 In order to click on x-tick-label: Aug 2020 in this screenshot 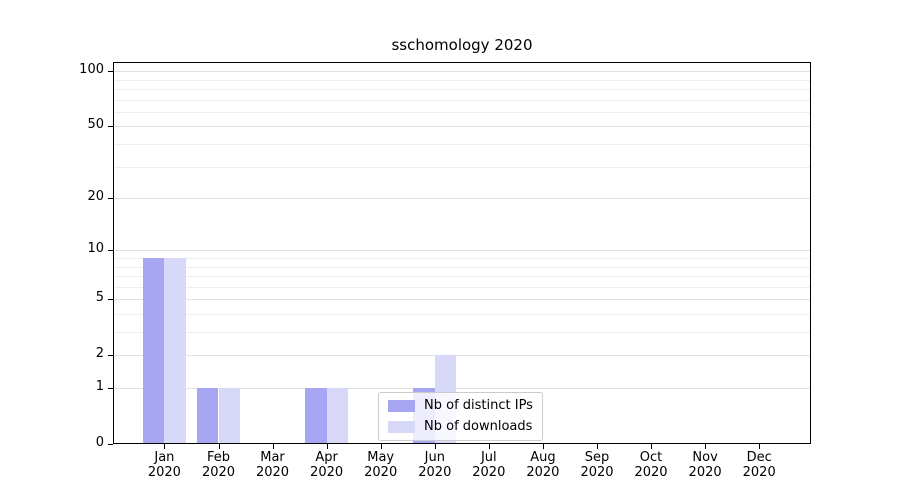, I will do `click(543, 465)`.